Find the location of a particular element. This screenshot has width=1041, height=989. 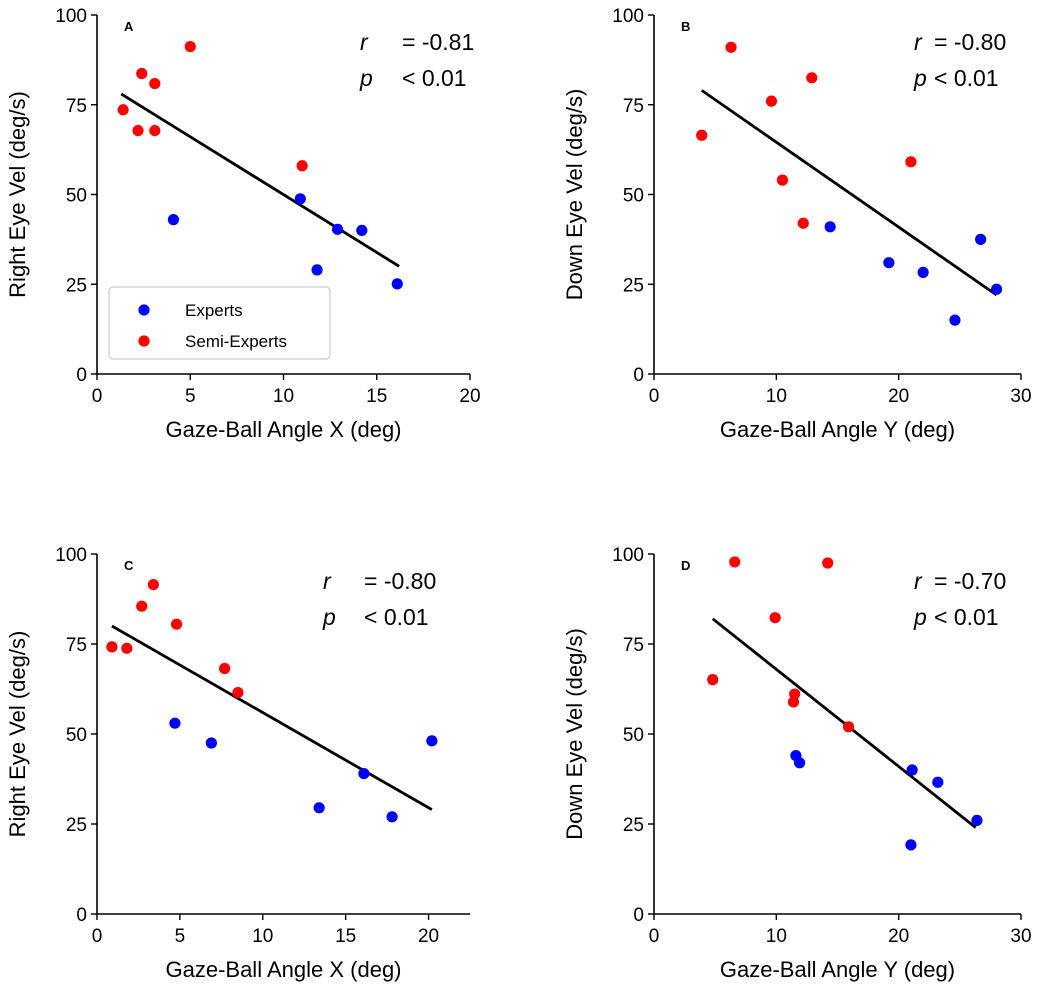

legend: Experts Semi-Experts is located at coordinates (219, 323).